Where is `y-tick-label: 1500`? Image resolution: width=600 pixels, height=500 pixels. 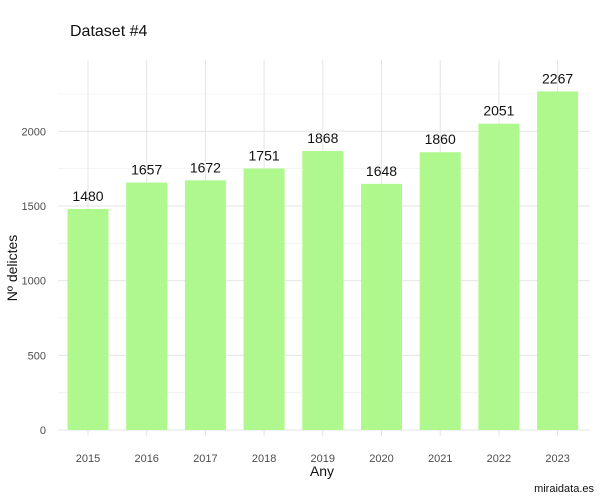
y-tick-label: 1500 is located at coordinates (34, 207).